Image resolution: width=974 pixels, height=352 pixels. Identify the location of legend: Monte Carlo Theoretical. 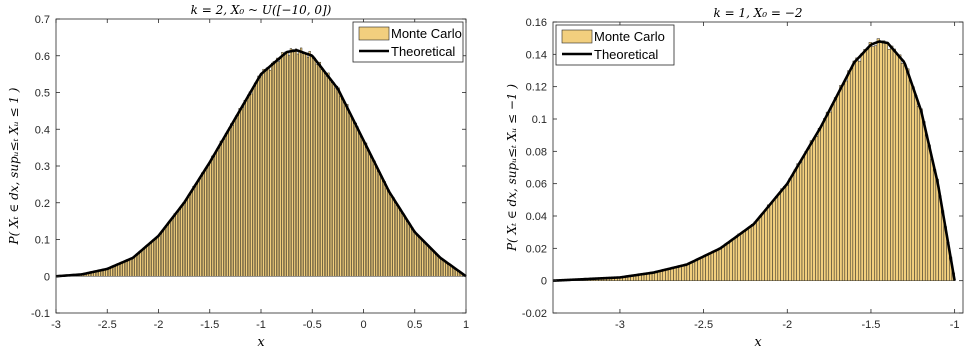
(408, 42).